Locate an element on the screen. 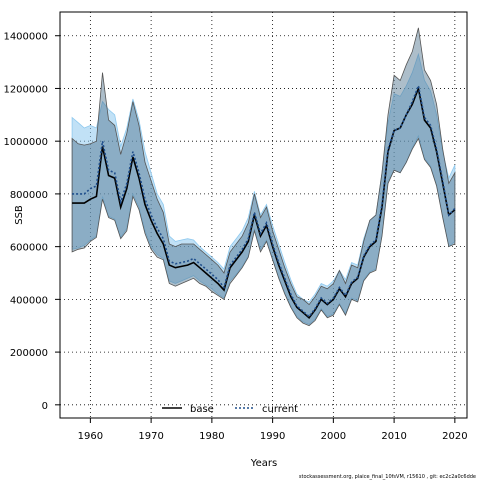 This screenshot has height=480, width=480. y-tick-label: 1000000 is located at coordinates (25, 142).